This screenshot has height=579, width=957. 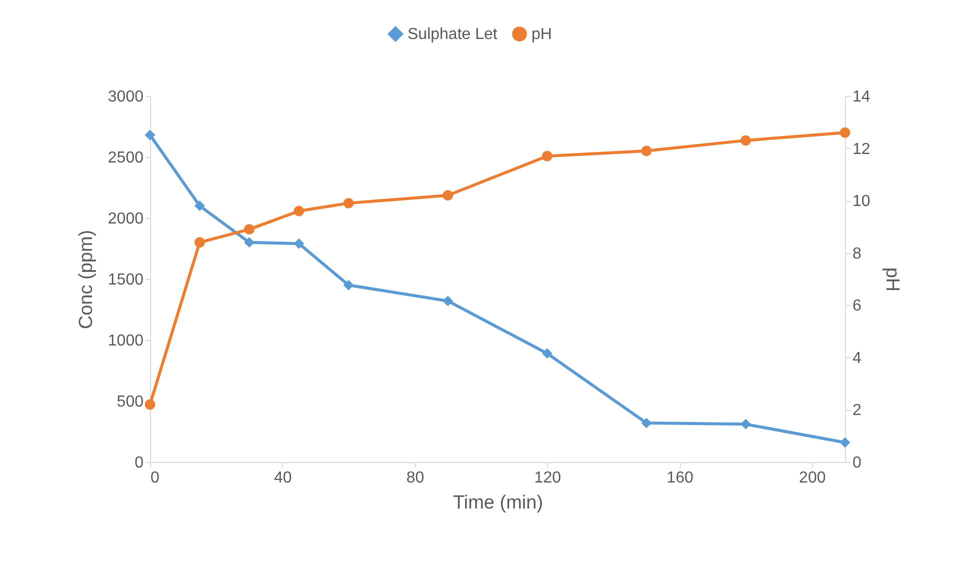 What do you see at coordinates (155, 478) in the screenshot?
I see `x-tick-label: 0` at bounding box center [155, 478].